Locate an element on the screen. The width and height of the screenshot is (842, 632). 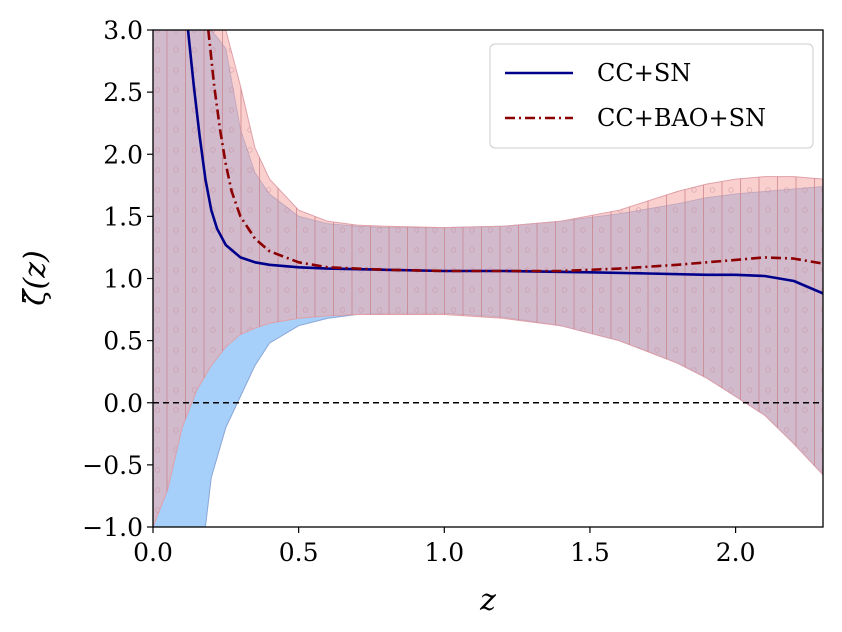
y-tick-label: 2.5 is located at coordinates (123, 92).